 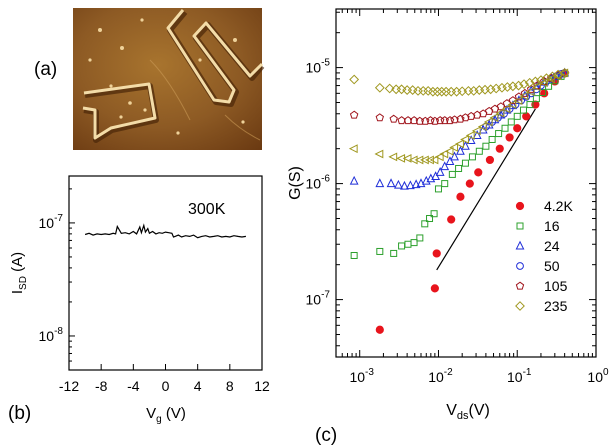 What do you see at coordinates (19, 413) in the screenshot?
I see `panel-label-b: (b)` at bounding box center [19, 413].